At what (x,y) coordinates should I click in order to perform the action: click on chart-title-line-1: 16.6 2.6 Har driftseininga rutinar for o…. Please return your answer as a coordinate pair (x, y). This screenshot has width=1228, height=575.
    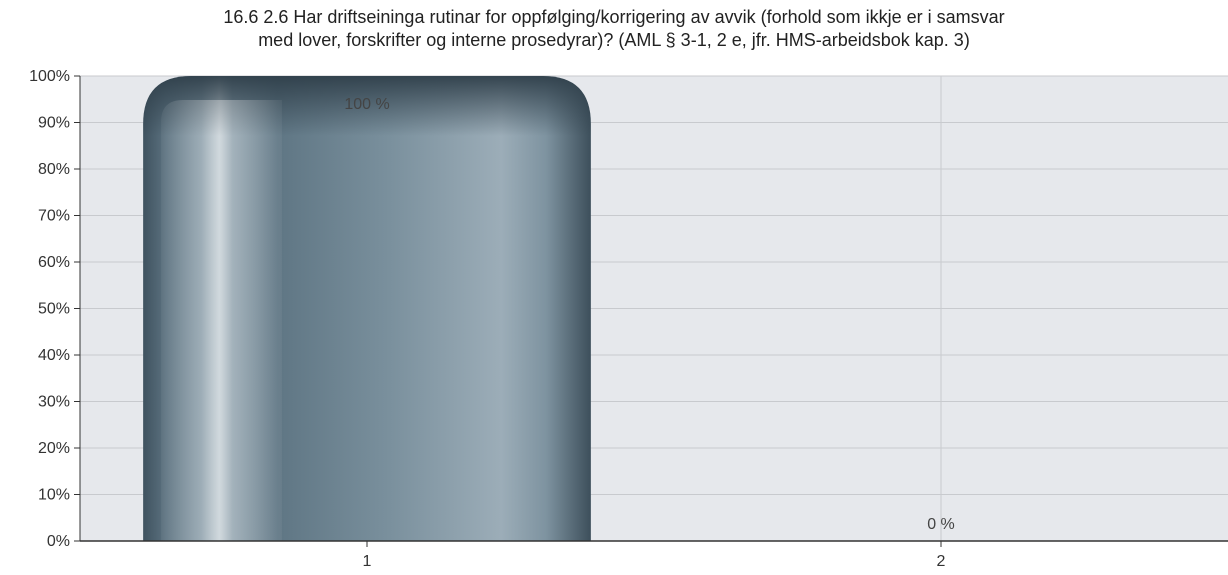
    Looking at the image, I should click on (614, 17).